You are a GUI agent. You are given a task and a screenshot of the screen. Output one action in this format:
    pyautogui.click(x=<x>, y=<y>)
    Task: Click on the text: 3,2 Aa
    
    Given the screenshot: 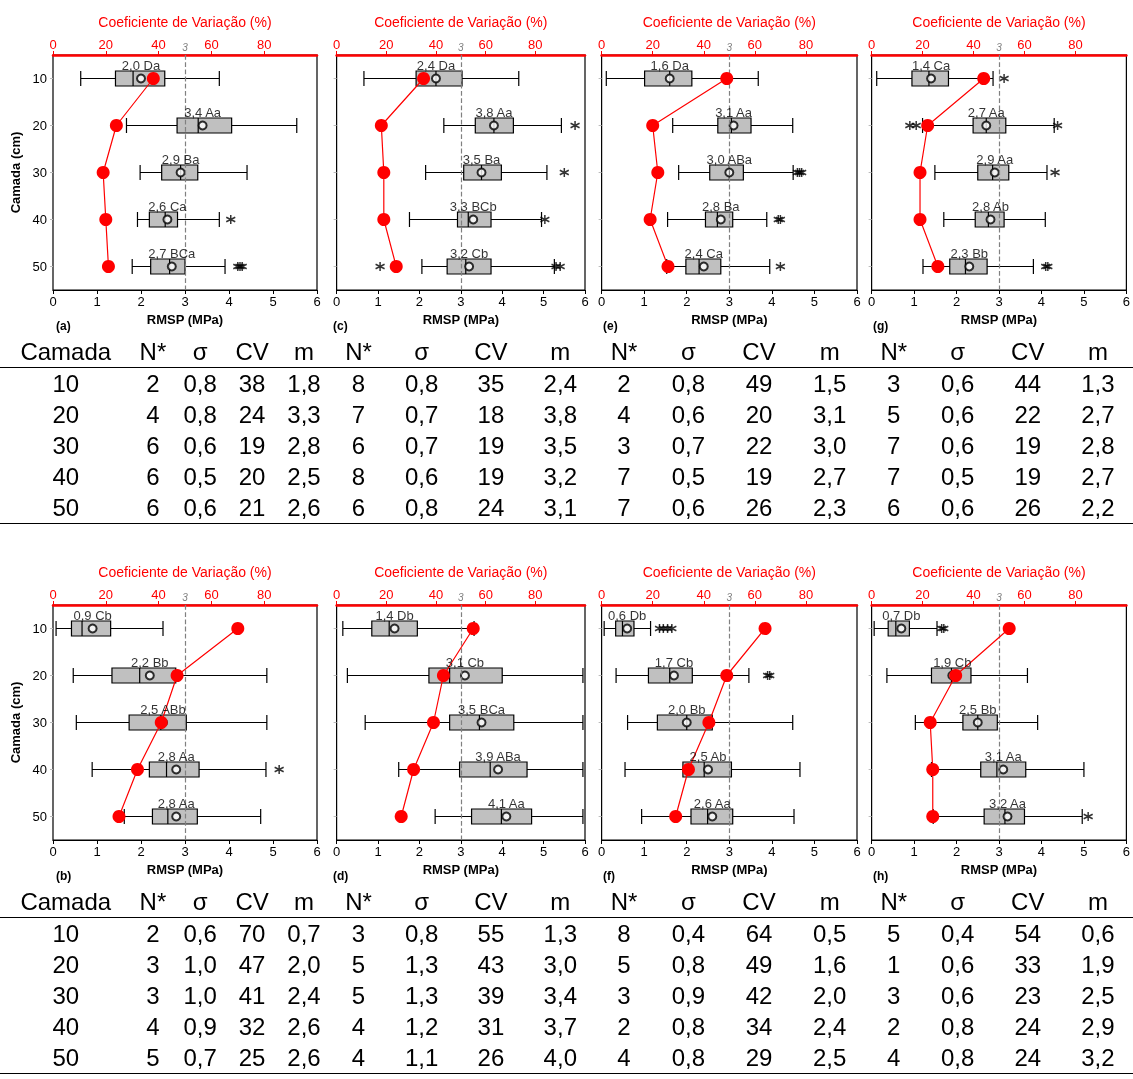 What is the action you would take?
    pyautogui.click(x=1007, y=803)
    